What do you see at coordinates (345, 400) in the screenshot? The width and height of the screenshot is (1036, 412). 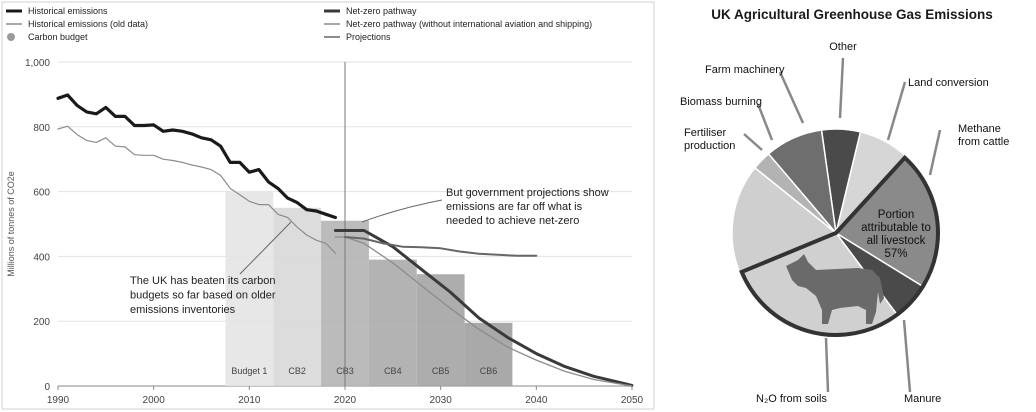 I see `x-tick-label: 2020` at bounding box center [345, 400].